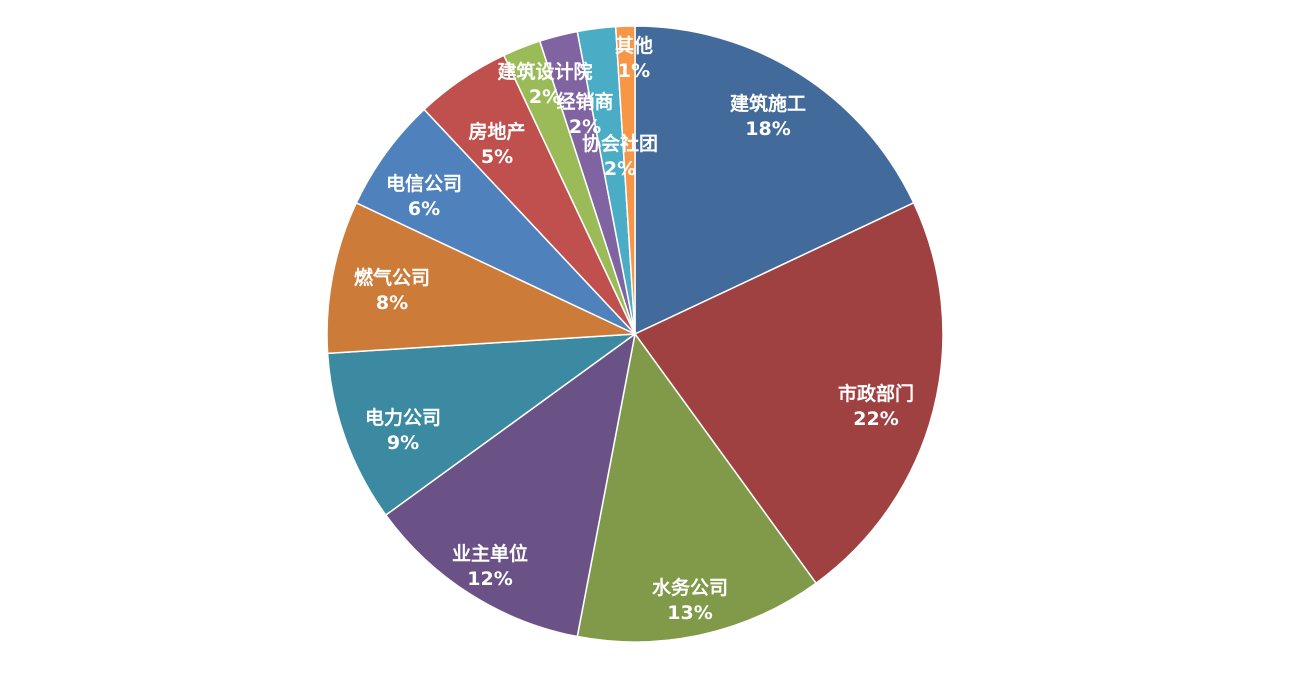 The height and width of the screenshot is (684, 1298). I want to click on slice-category-label: 经销商, so click(584, 101).